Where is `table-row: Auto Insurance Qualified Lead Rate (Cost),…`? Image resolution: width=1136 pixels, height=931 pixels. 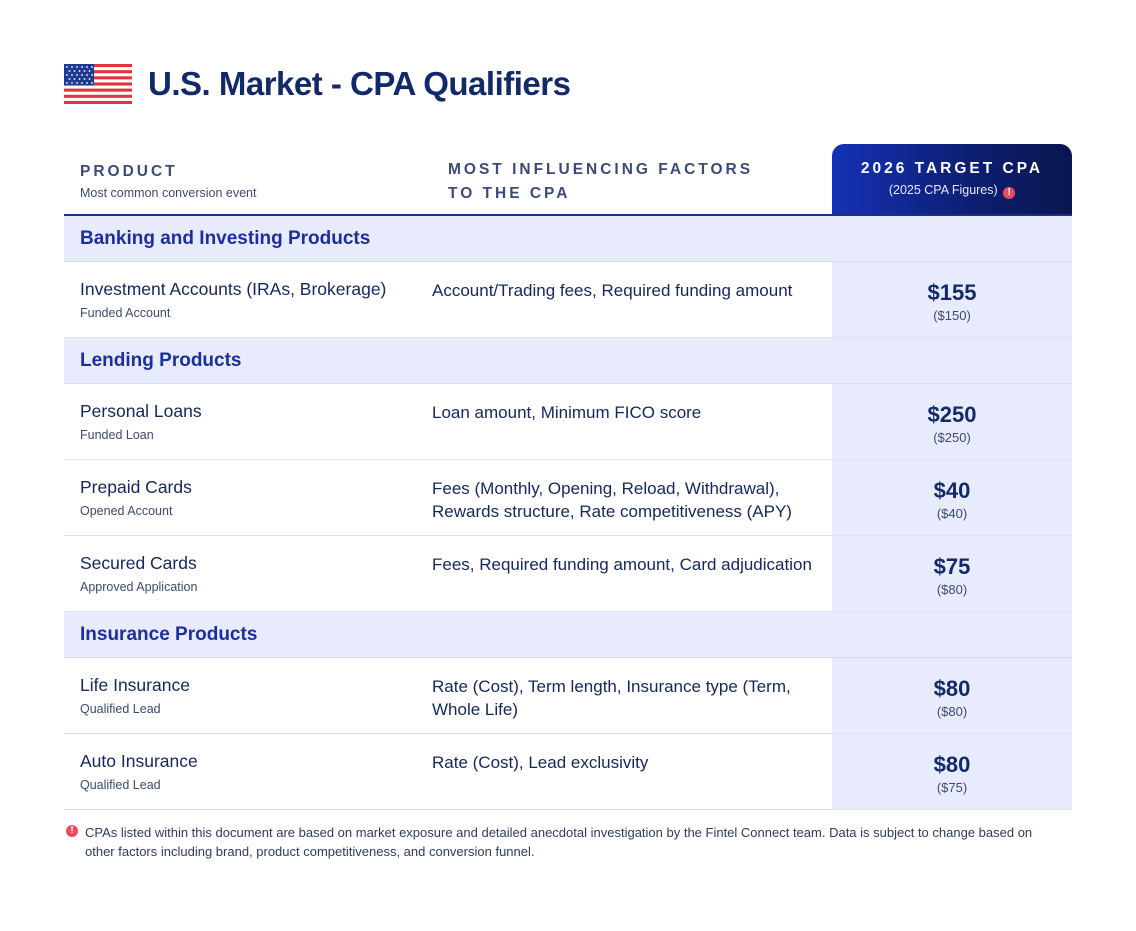 table-row: Auto Insurance Qualified Lead Rate (Cost),… is located at coordinates (568, 772).